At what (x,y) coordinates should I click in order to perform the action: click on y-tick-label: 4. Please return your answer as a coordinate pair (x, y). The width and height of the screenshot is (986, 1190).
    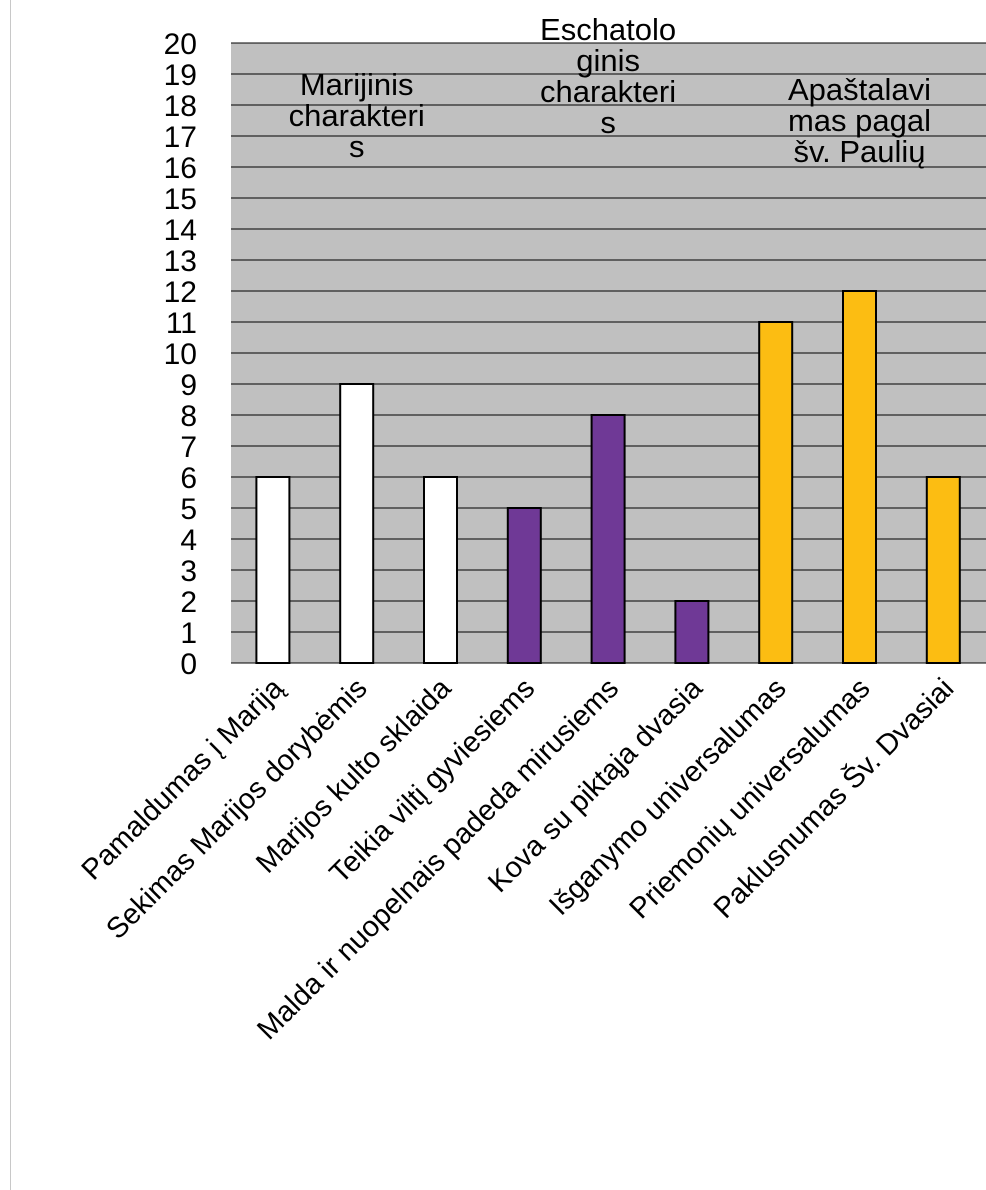
    Looking at the image, I should click on (188, 540).